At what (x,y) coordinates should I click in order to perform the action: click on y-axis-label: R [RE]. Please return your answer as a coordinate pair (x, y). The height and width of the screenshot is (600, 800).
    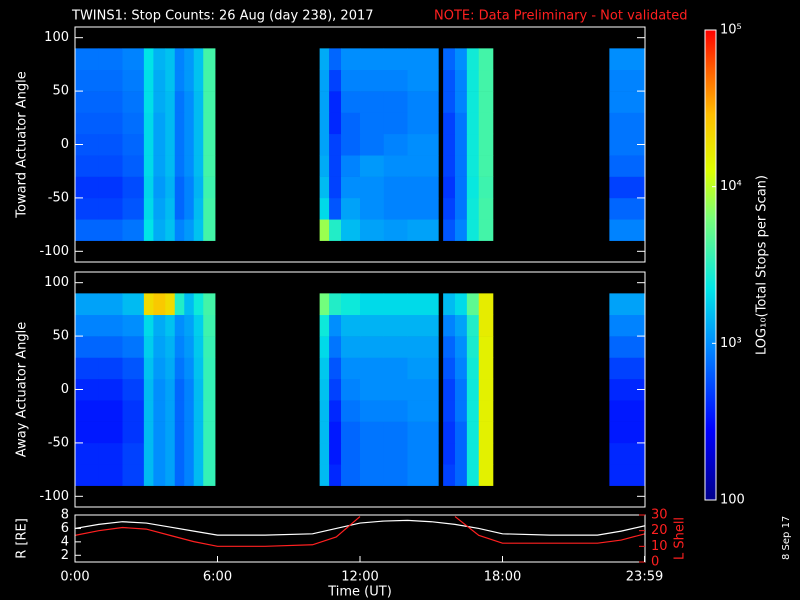
    Looking at the image, I should click on (22, 538).